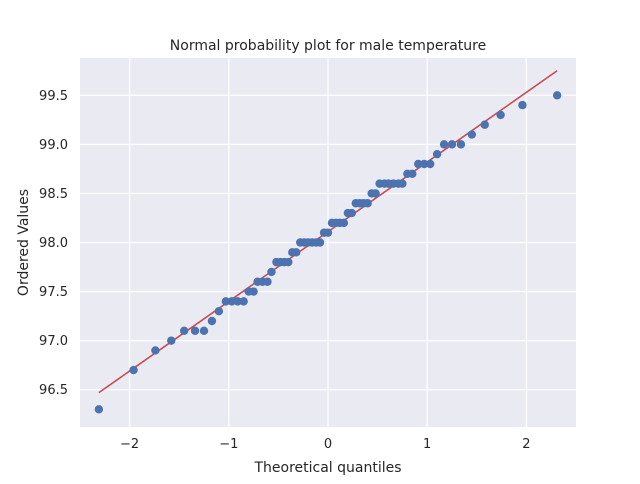 The height and width of the screenshot is (484, 640). What do you see at coordinates (53, 390) in the screenshot?
I see `y-tick-label: 96.5` at bounding box center [53, 390].